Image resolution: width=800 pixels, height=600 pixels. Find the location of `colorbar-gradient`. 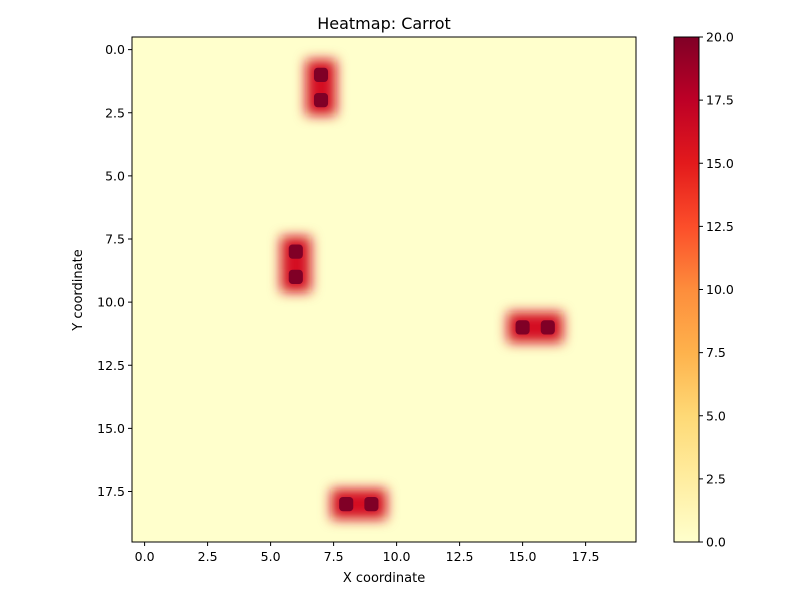

colorbar-gradient is located at coordinates (686, 289).